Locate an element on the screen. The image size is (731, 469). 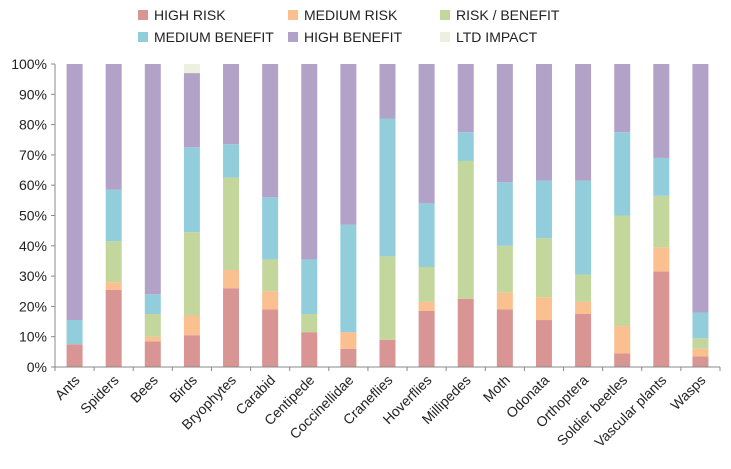
legend-label: HIGH RISK is located at coordinates (190, 15).